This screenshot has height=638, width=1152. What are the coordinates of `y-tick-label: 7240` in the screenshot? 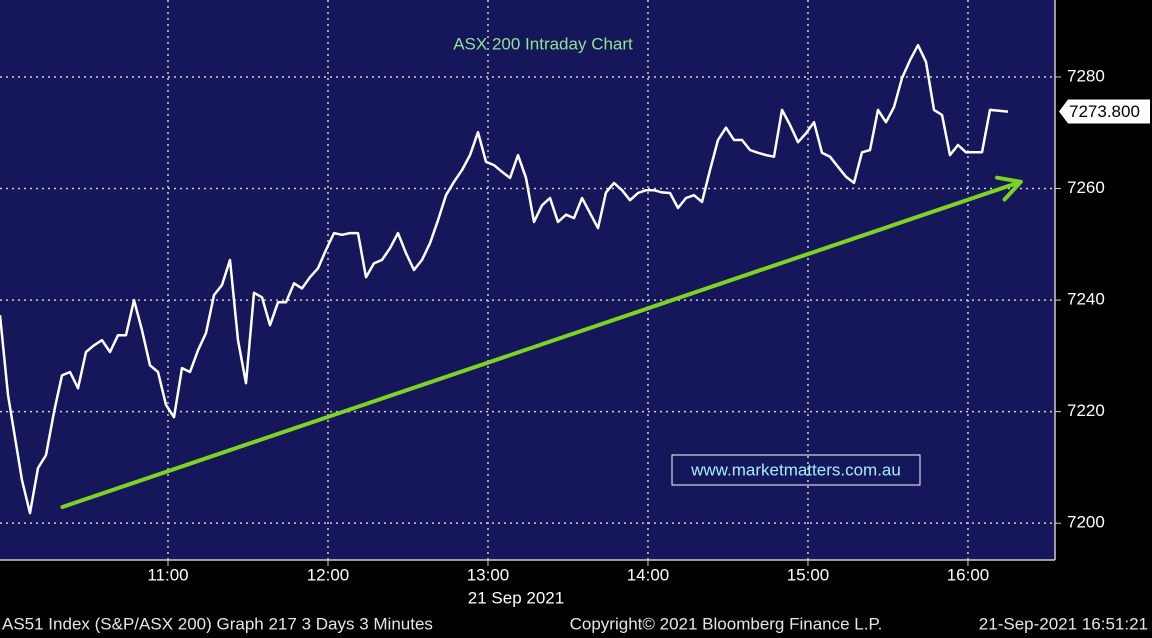 It's located at (1086, 299).